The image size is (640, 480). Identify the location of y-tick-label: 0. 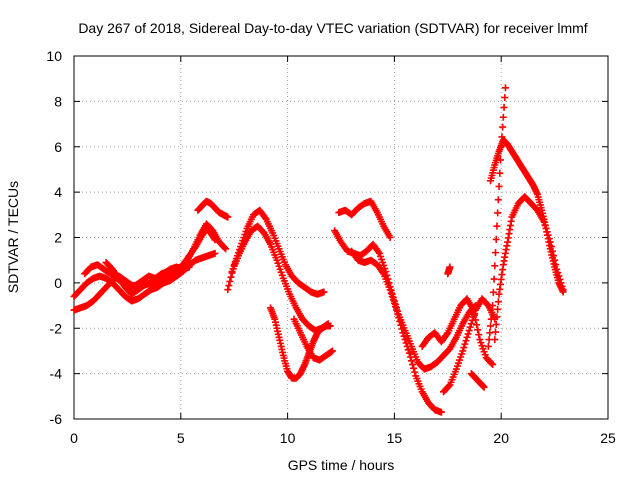
(58, 283).